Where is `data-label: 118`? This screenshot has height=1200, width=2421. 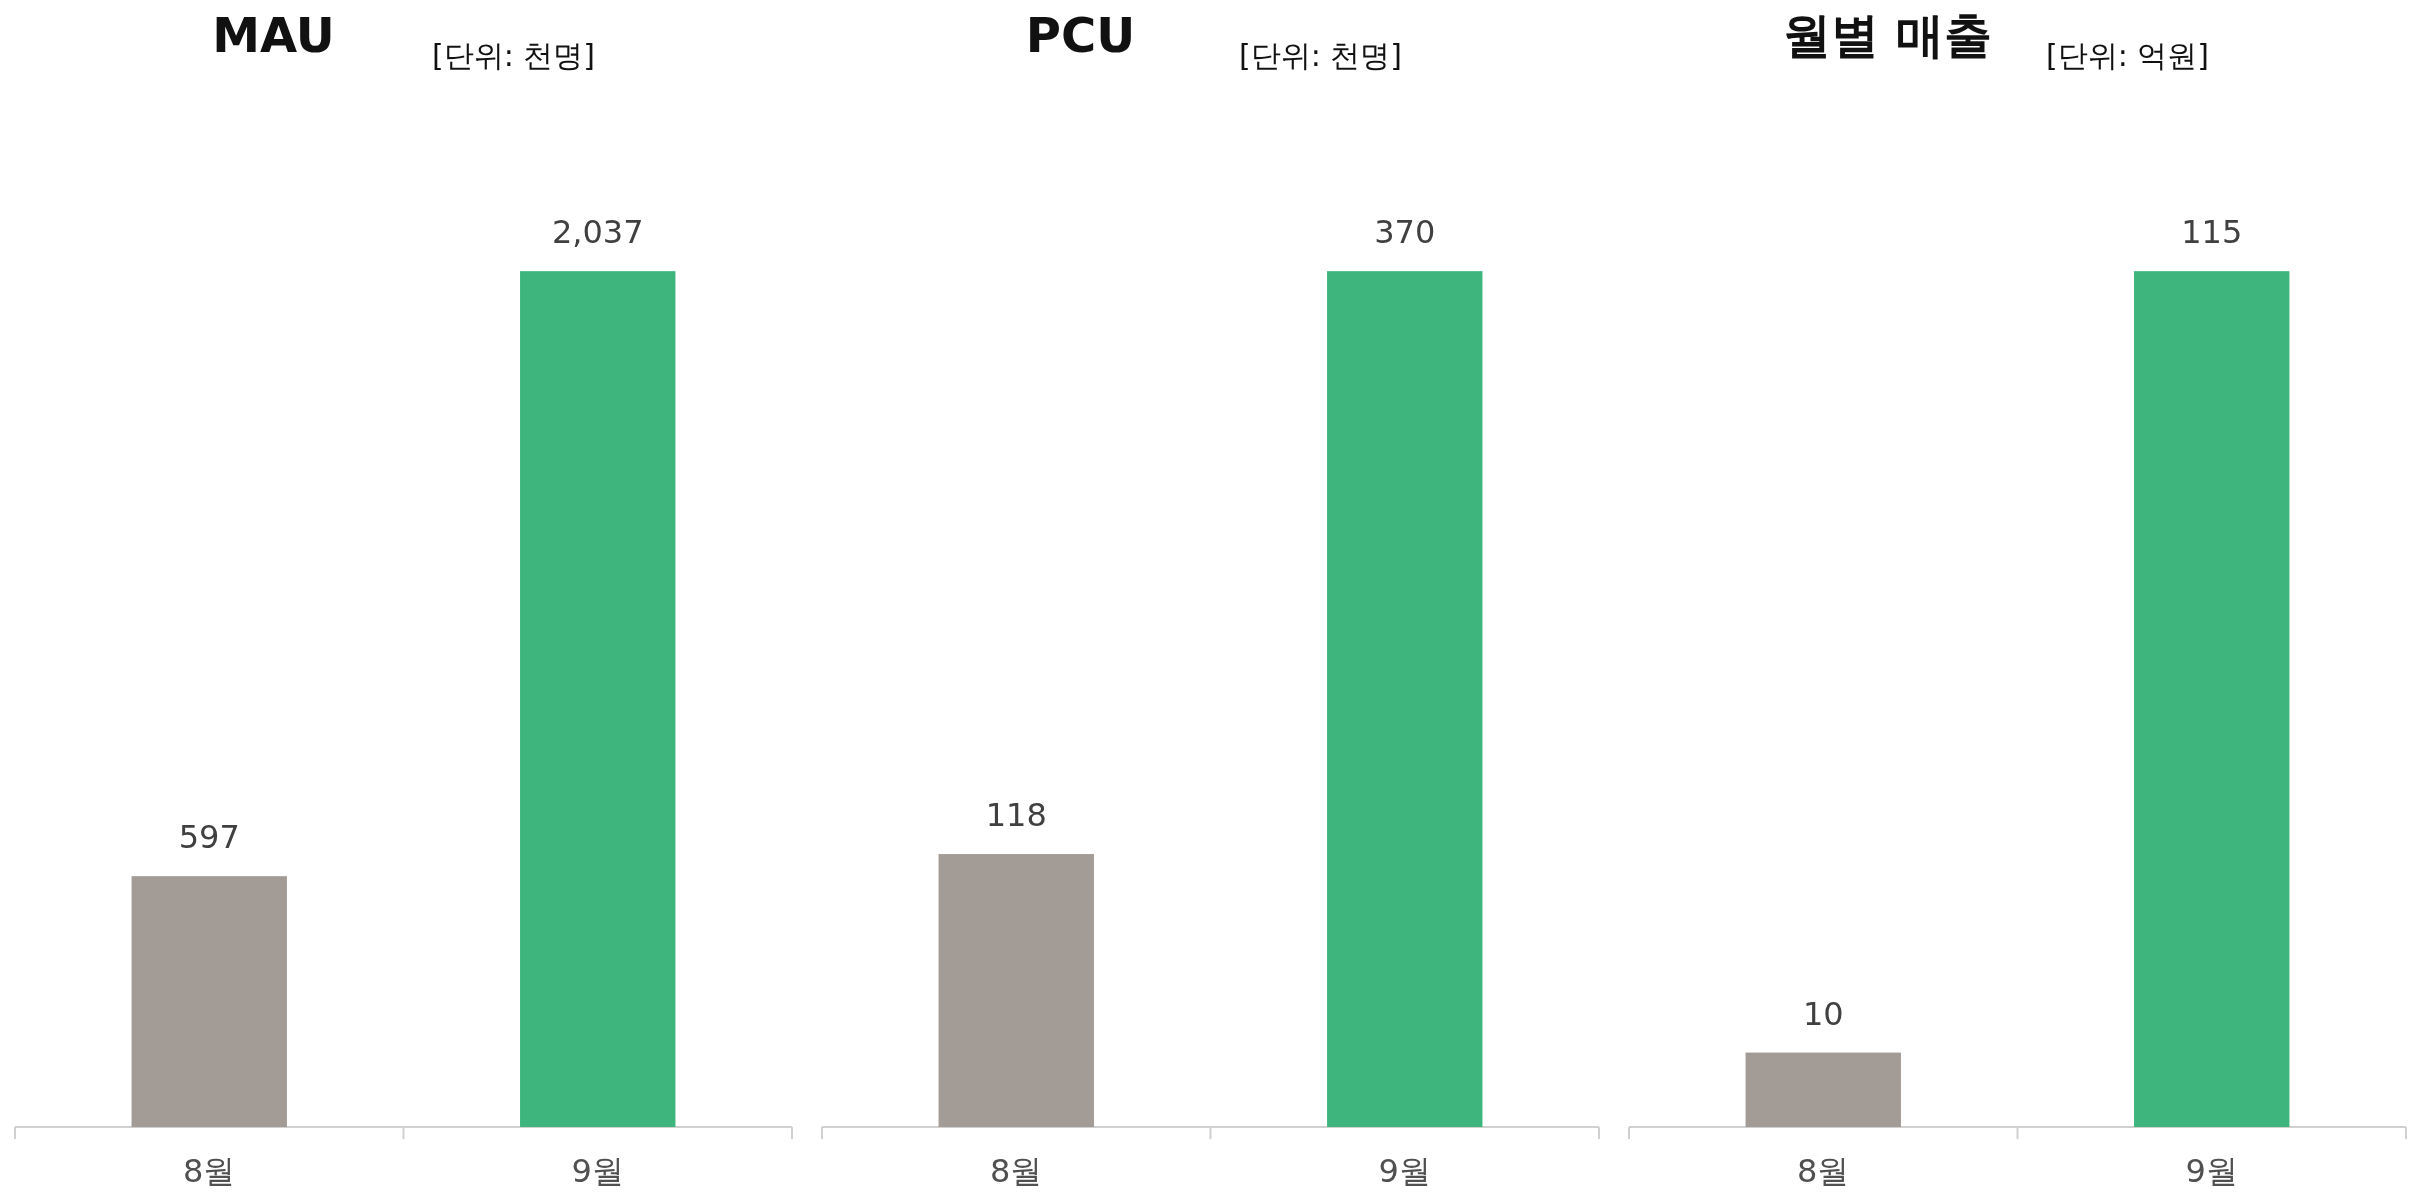
data-label: 118 is located at coordinates (1016, 815).